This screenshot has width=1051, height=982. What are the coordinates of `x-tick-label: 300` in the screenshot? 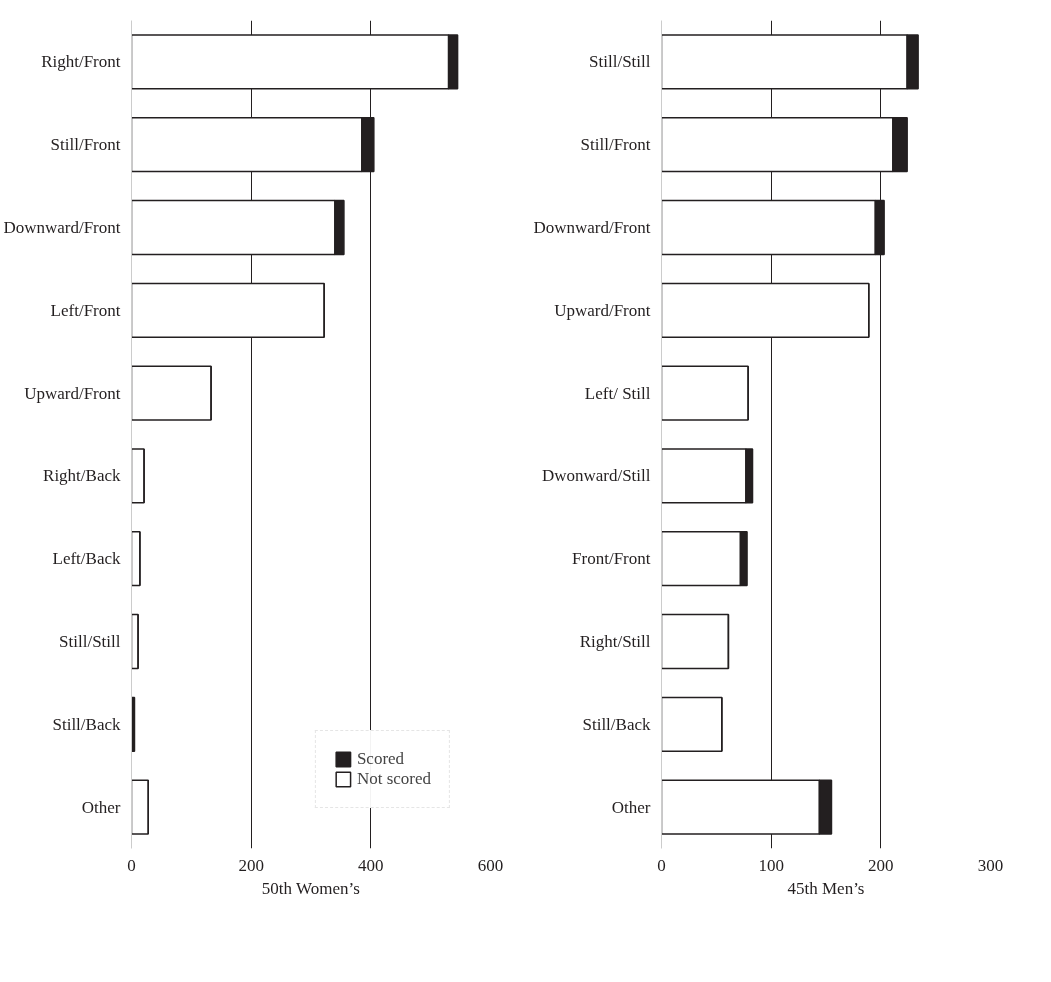 It's located at (990, 865).